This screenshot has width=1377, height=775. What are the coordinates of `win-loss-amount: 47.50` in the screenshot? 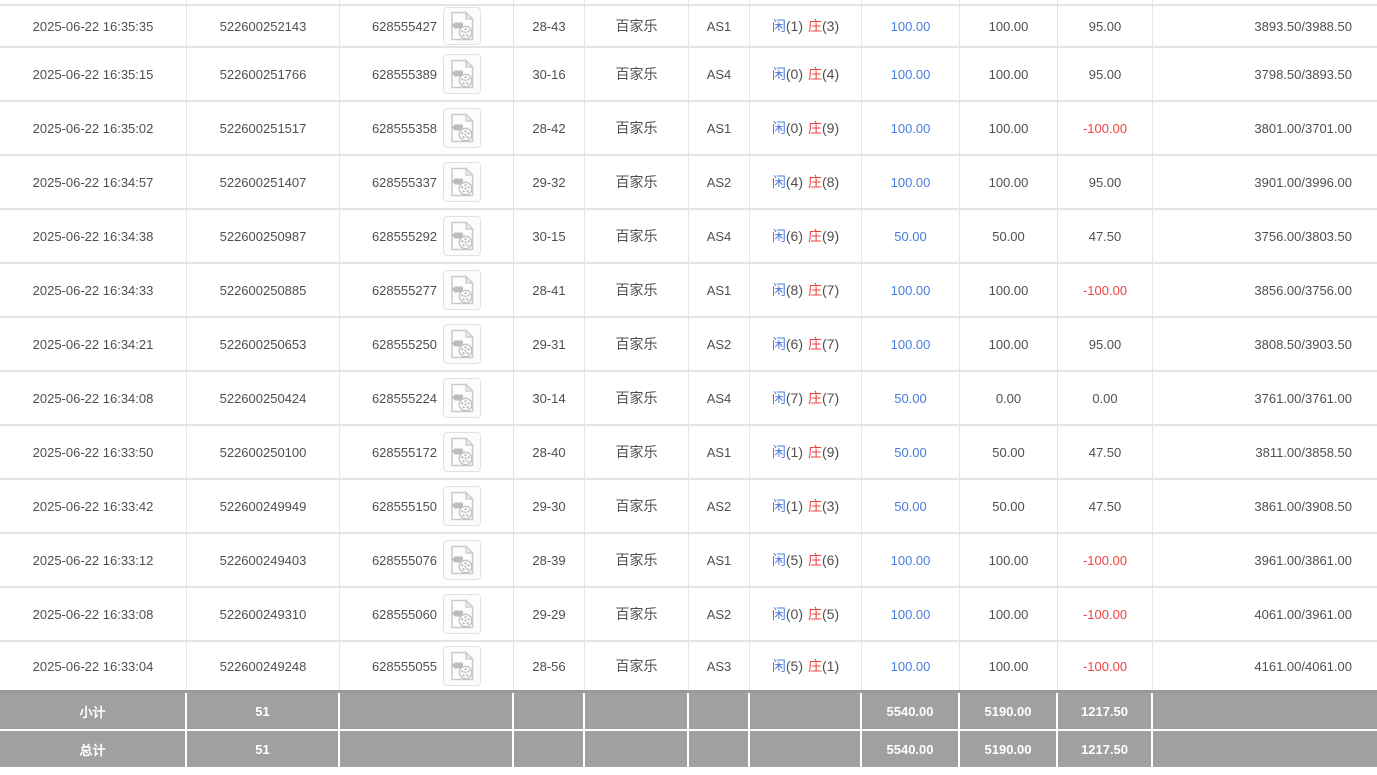 It's located at (1105, 506).